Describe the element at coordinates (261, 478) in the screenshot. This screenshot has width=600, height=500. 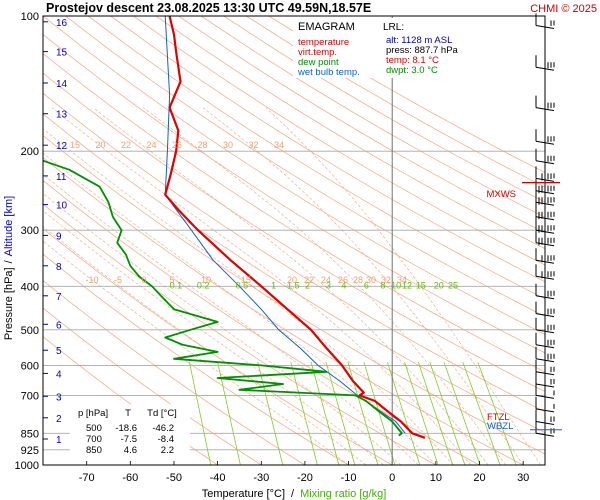
I see `temperature-tick-label: -30` at that location.